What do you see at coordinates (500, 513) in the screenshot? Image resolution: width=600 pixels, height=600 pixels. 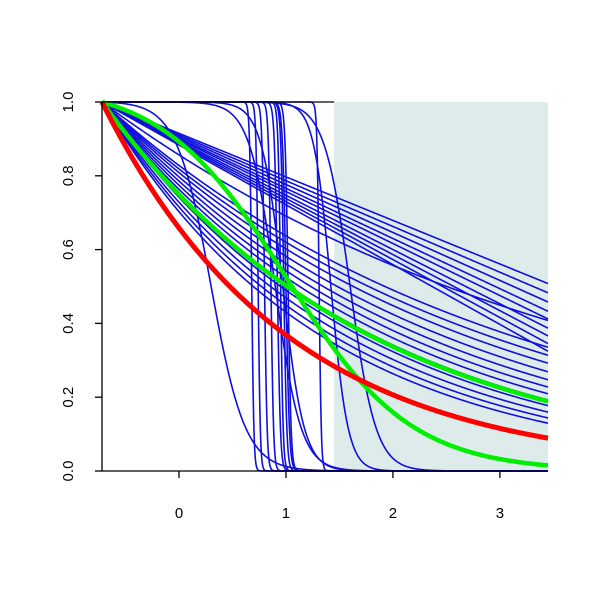 I see `x-tick-label-3: 3` at bounding box center [500, 513].